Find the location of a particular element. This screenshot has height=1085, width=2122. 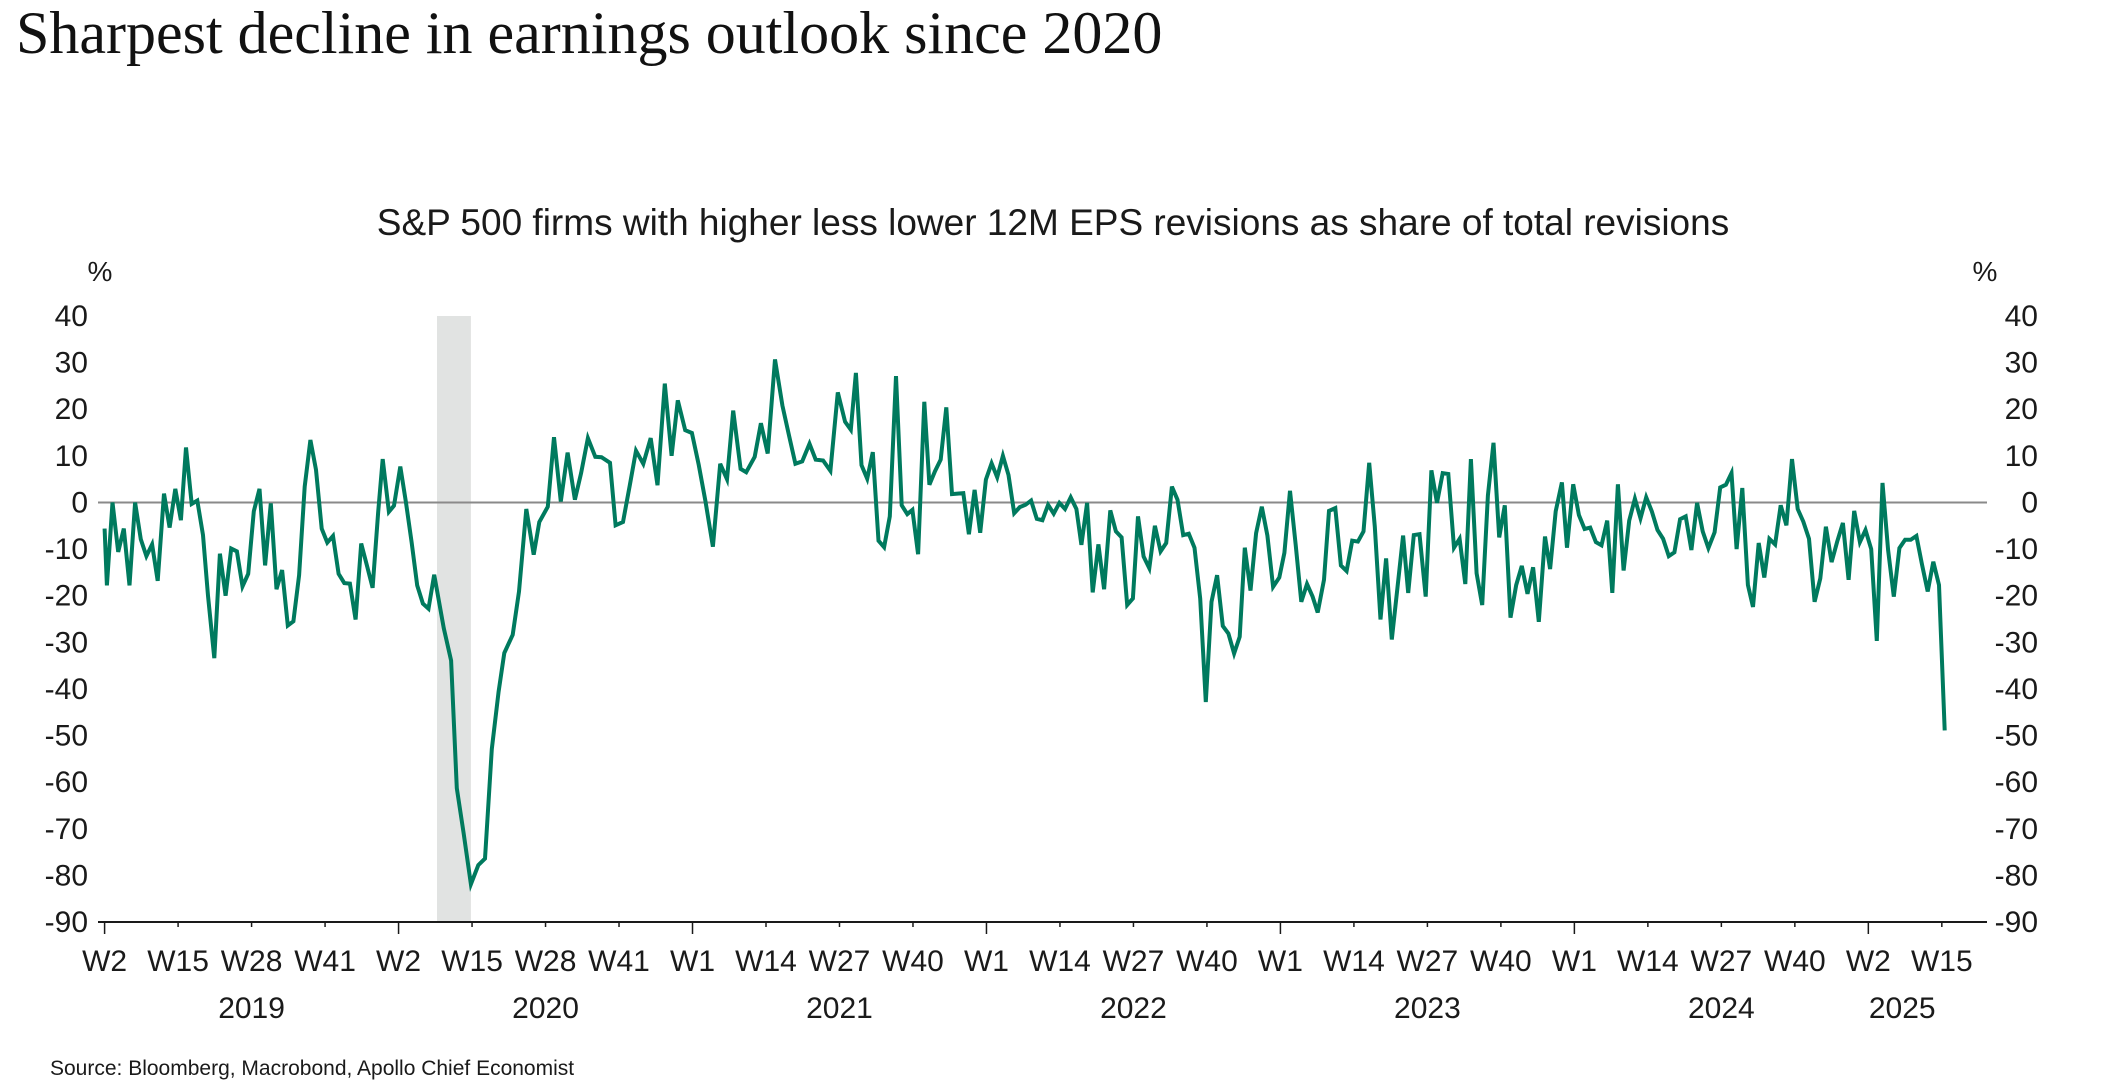

y-tick-label-left: 40 is located at coordinates (71, 316).